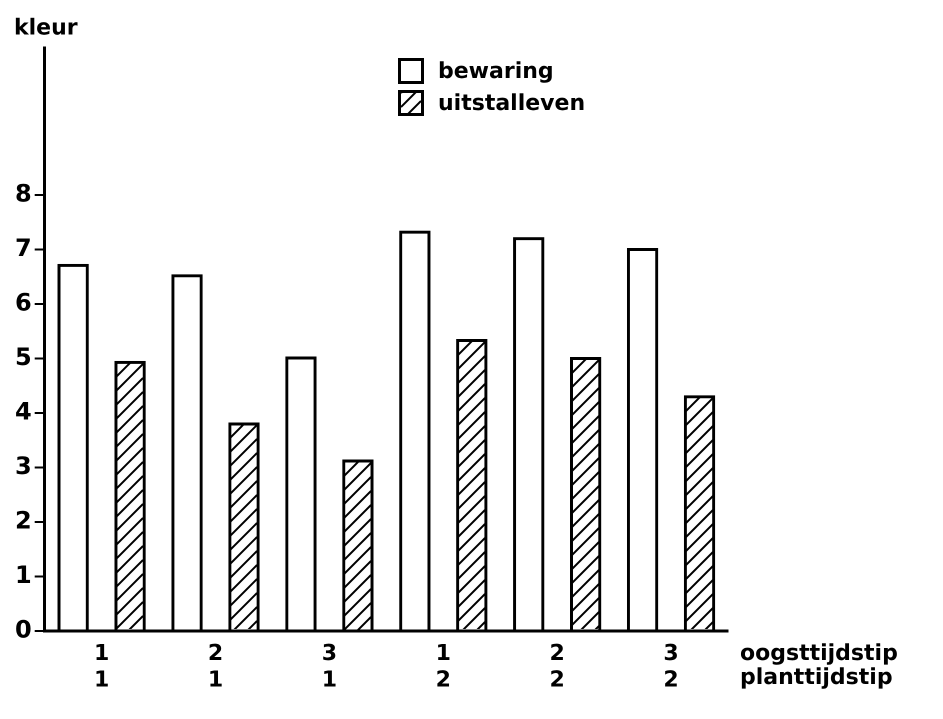 This screenshot has width=943, height=719. What do you see at coordinates (46, 28) in the screenshot?
I see `y-axis-title: kleur` at bounding box center [46, 28].